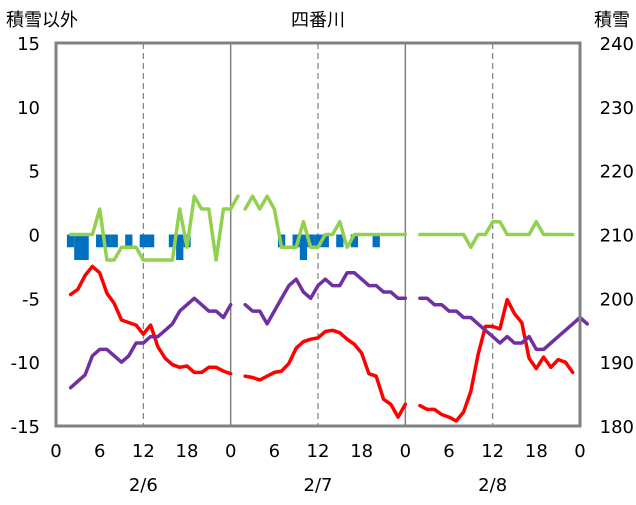 The height and width of the screenshot is (505, 636). I want to click on right-tick-label: 180, so click(617, 427).